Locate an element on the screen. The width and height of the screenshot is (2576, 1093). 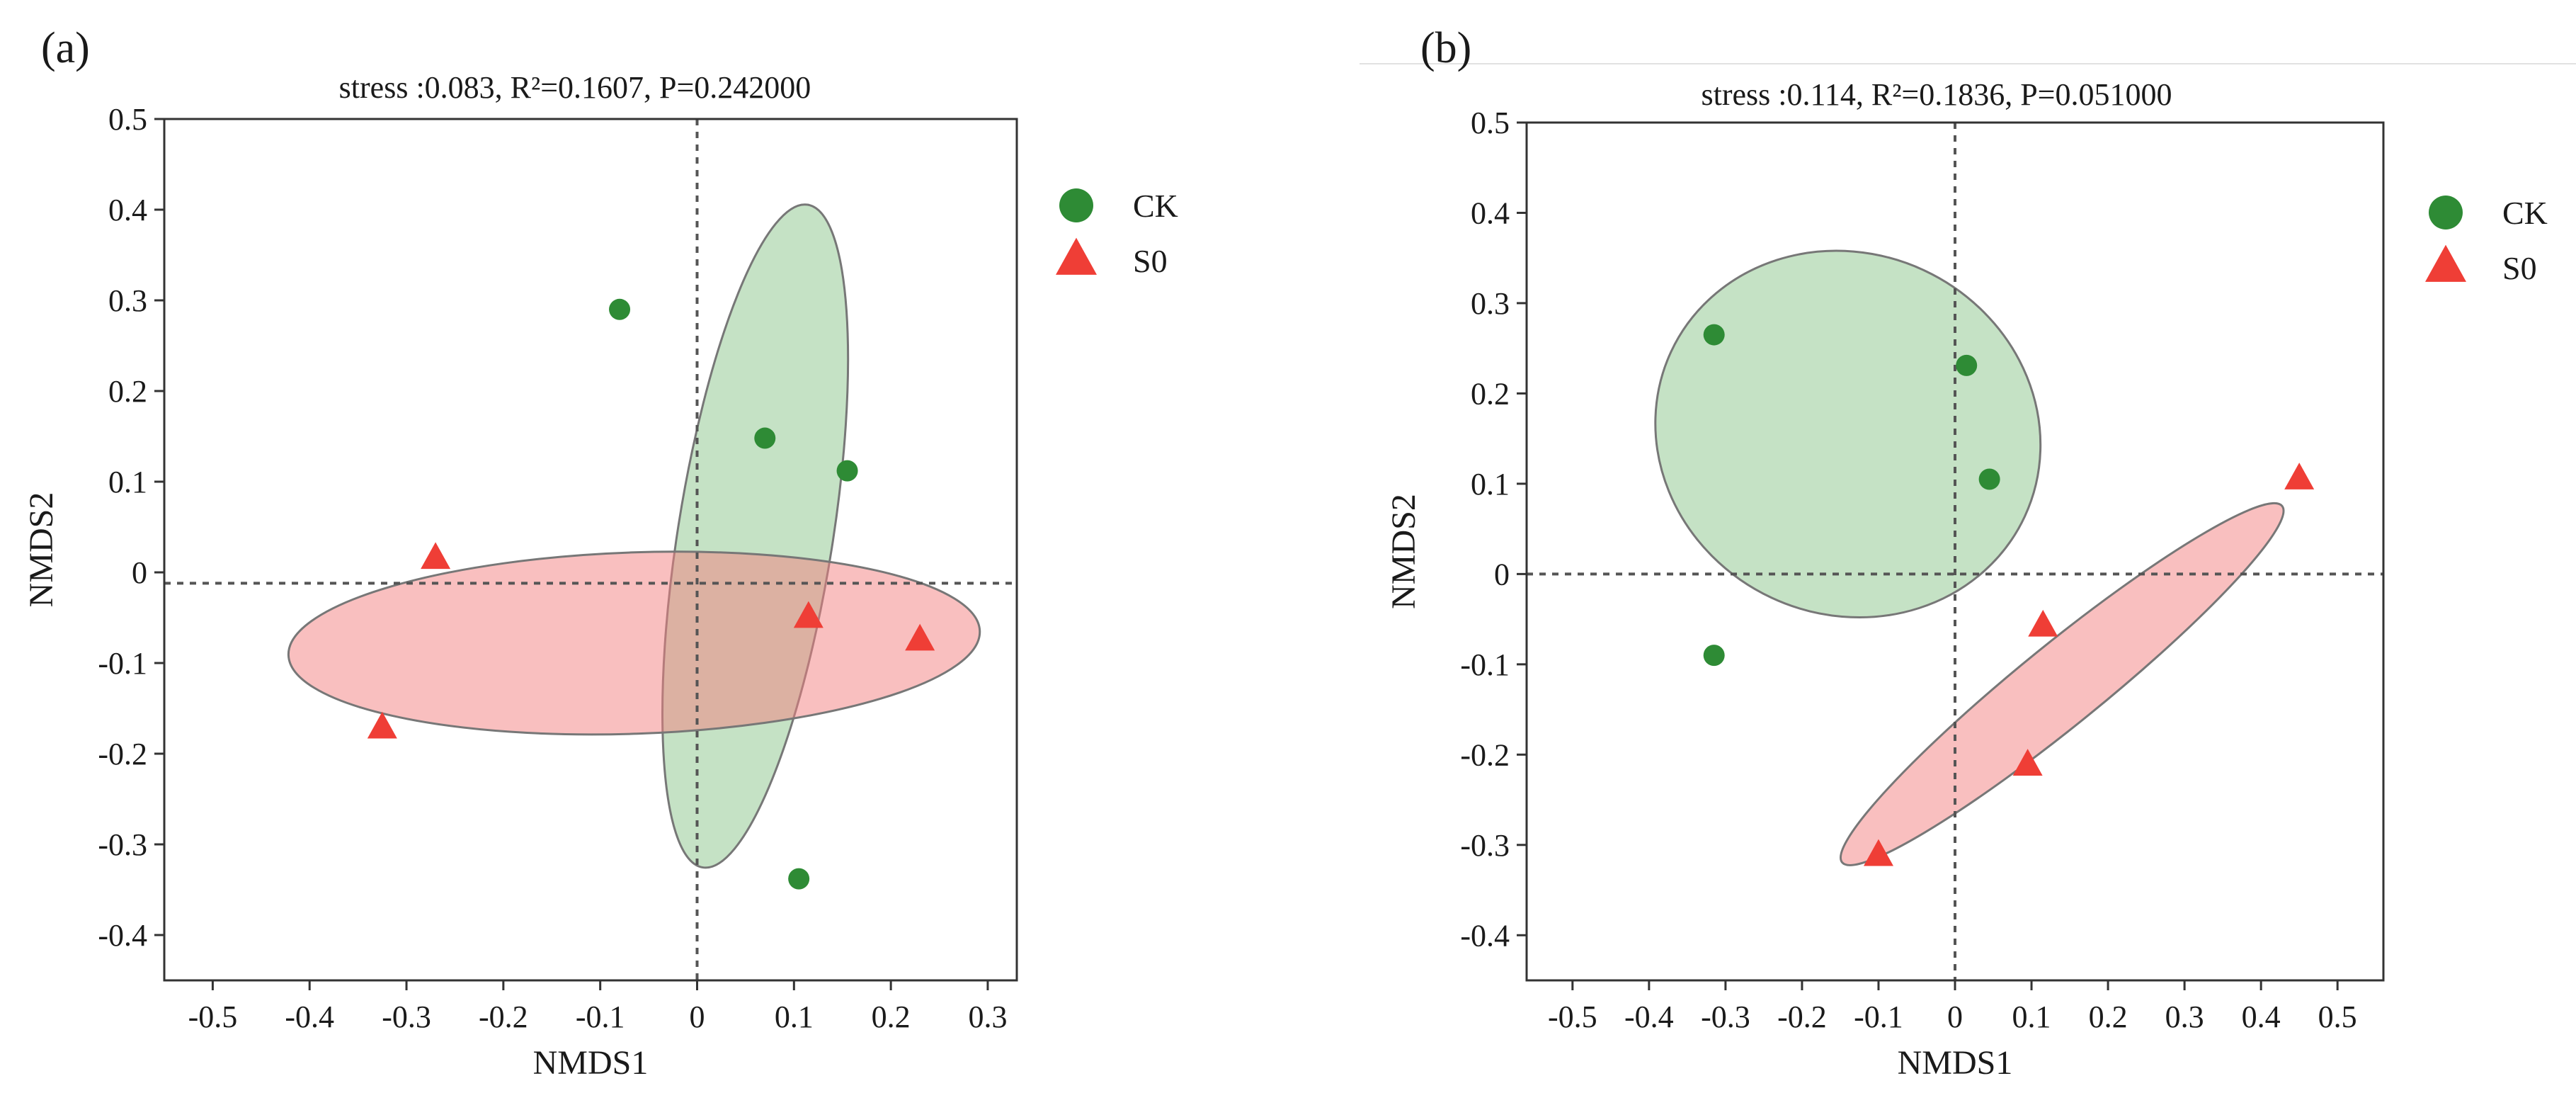
panel-b-y-tick-label: 0.2 is located at coordinates (1490, 393).